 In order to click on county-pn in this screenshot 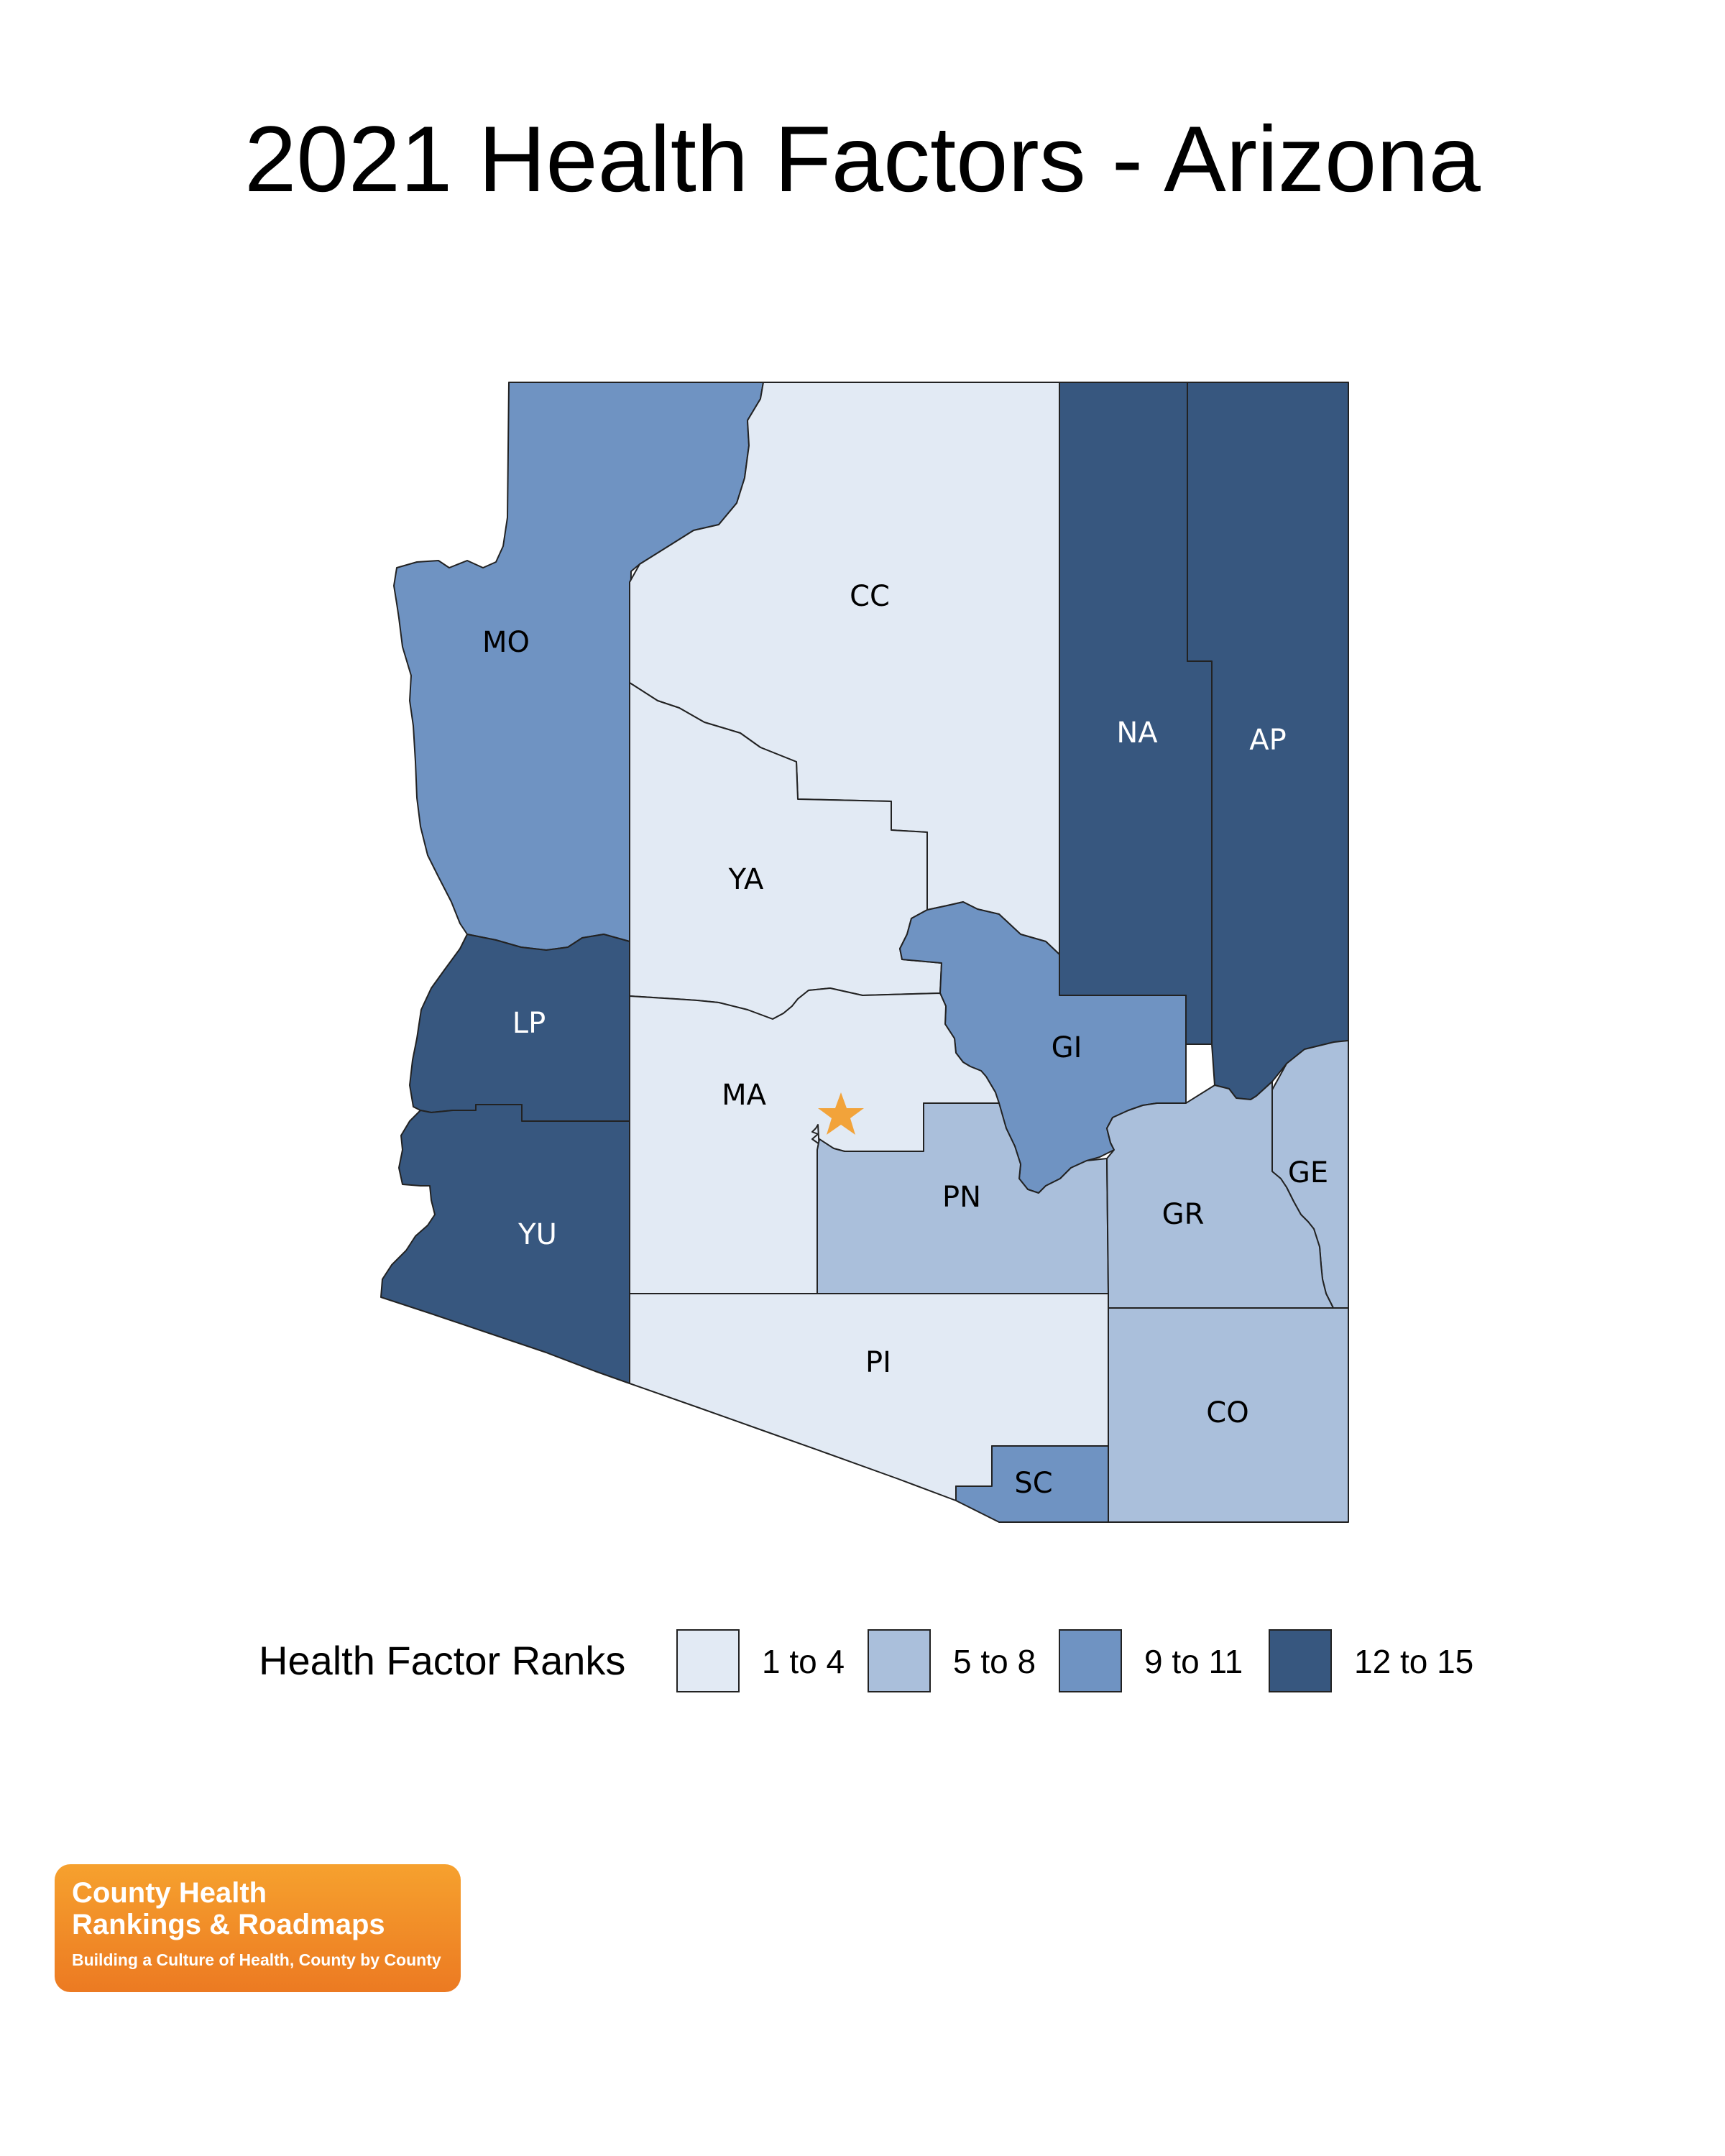, I will do `click(962, 1198)`.